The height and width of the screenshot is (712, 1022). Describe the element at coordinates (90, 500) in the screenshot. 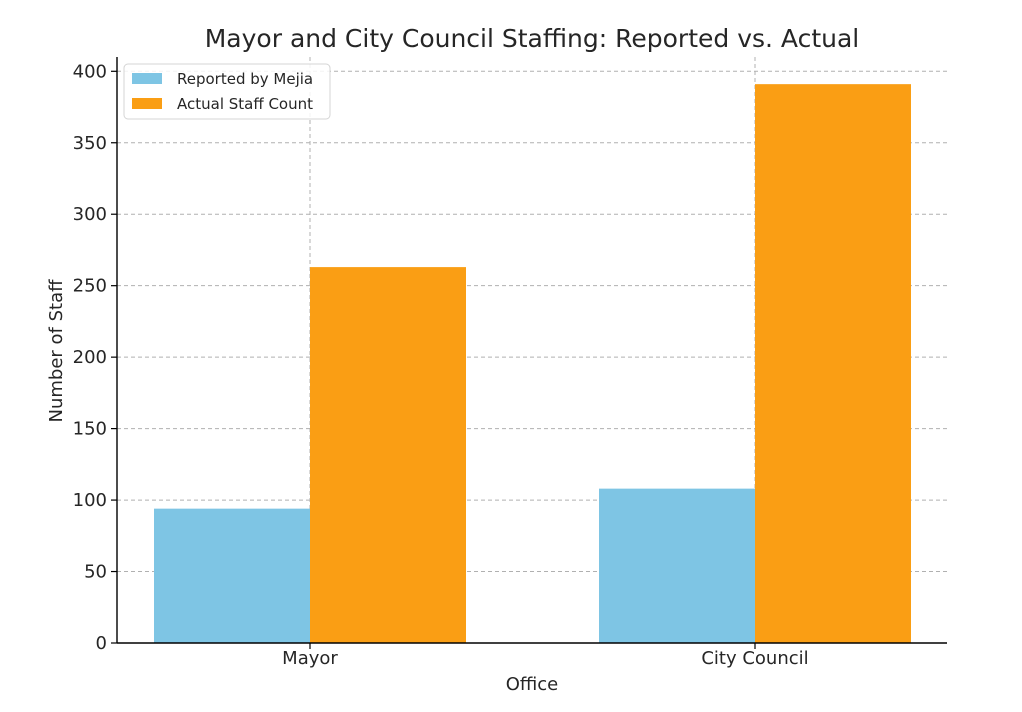

I see `y-tick-label: 100` at that location.